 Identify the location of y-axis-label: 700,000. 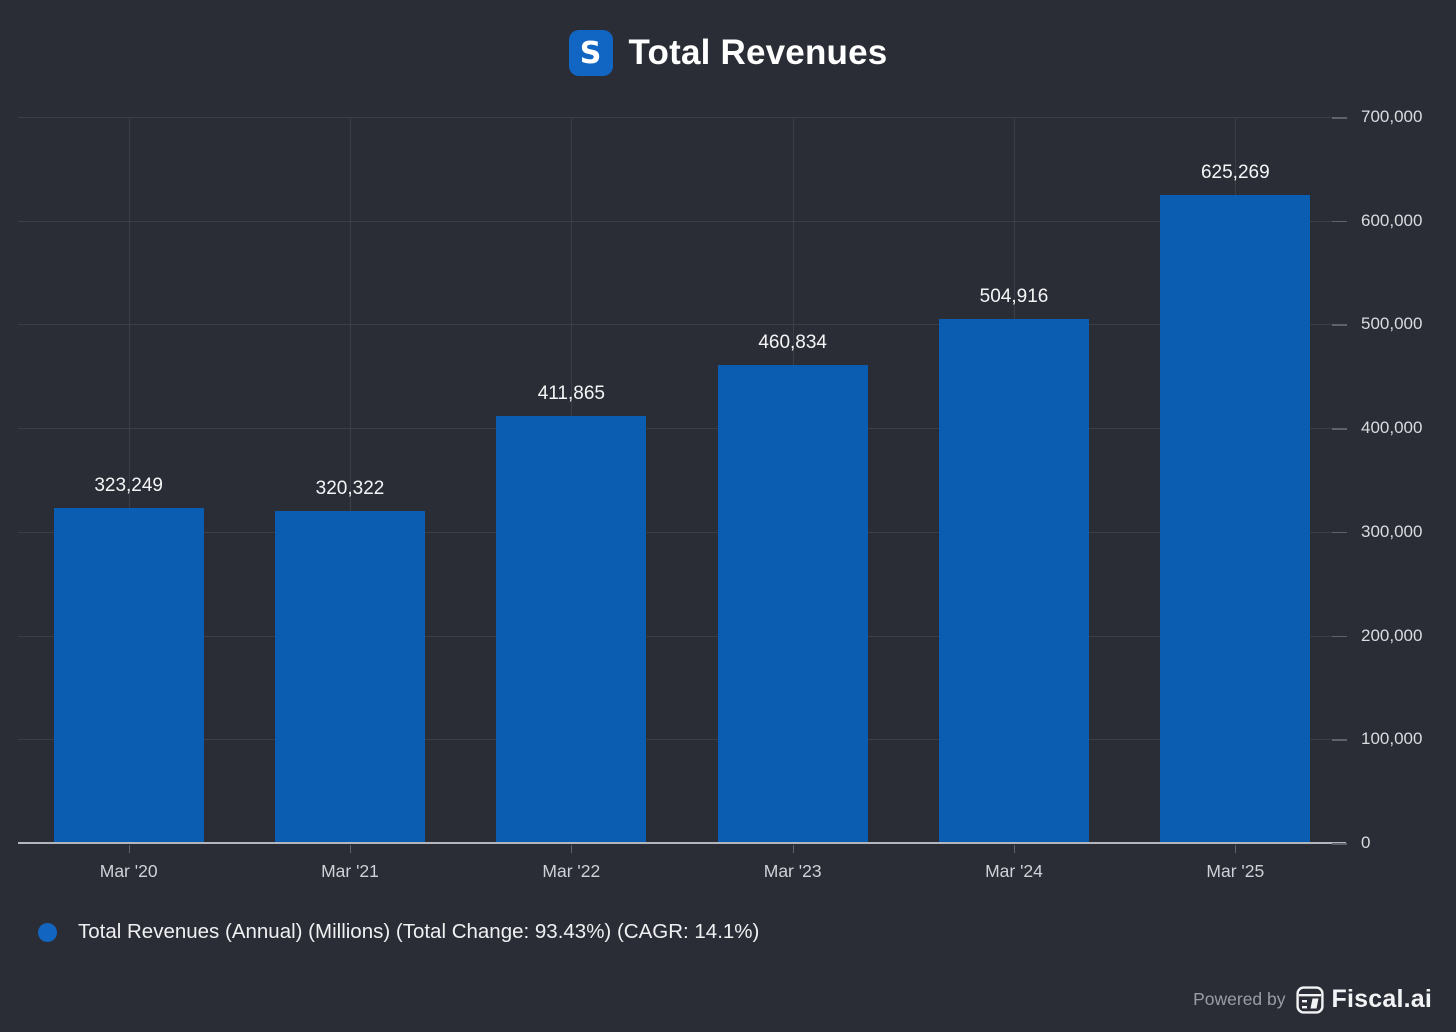
(1392, 116).